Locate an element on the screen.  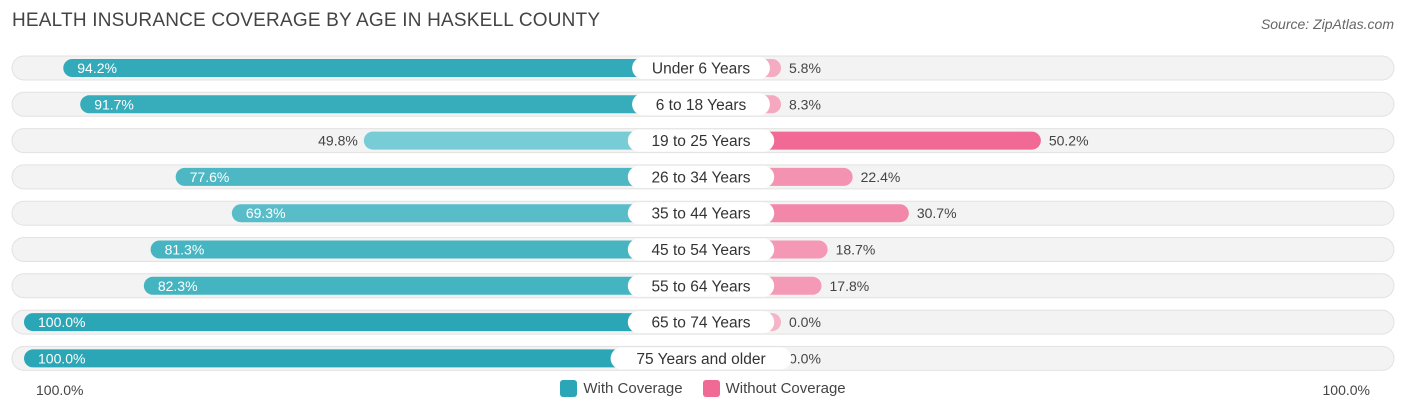
category-label: 19 to 25 Years is located at coordinates (700, 141).